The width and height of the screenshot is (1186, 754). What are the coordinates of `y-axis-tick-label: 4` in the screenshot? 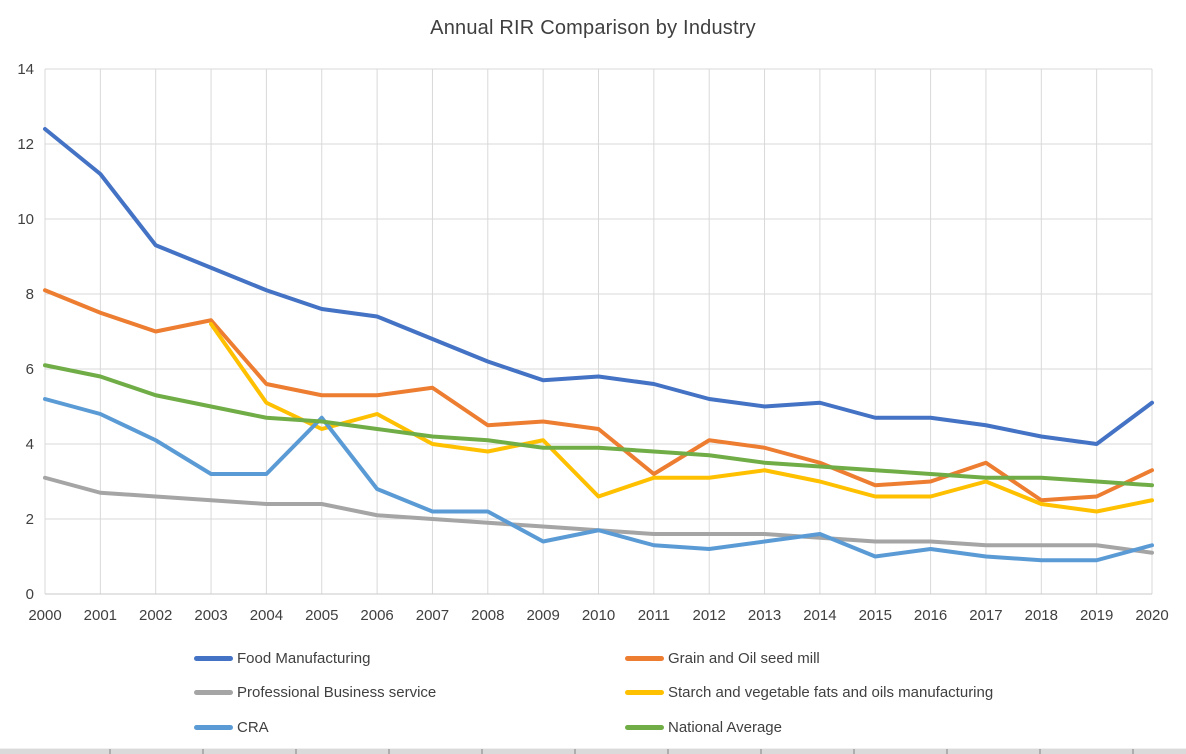 It's located at (30, 444).